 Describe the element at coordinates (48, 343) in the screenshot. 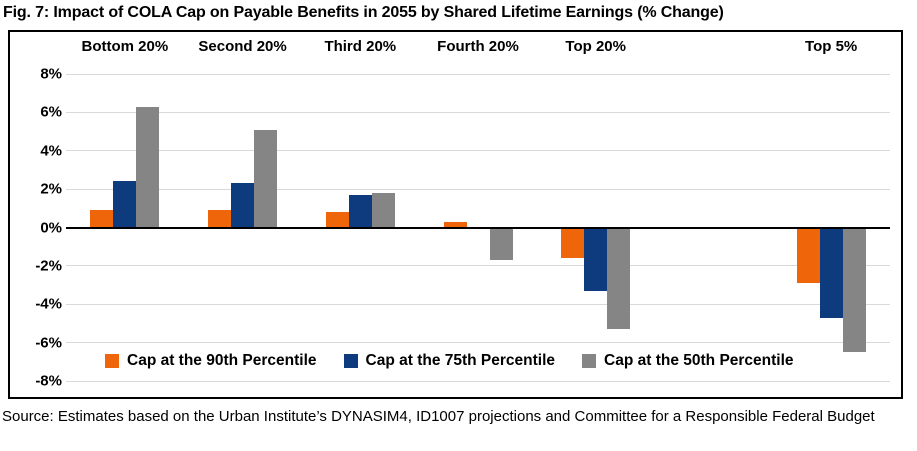

I see `y-axis-tick-label: -6%` at that location.